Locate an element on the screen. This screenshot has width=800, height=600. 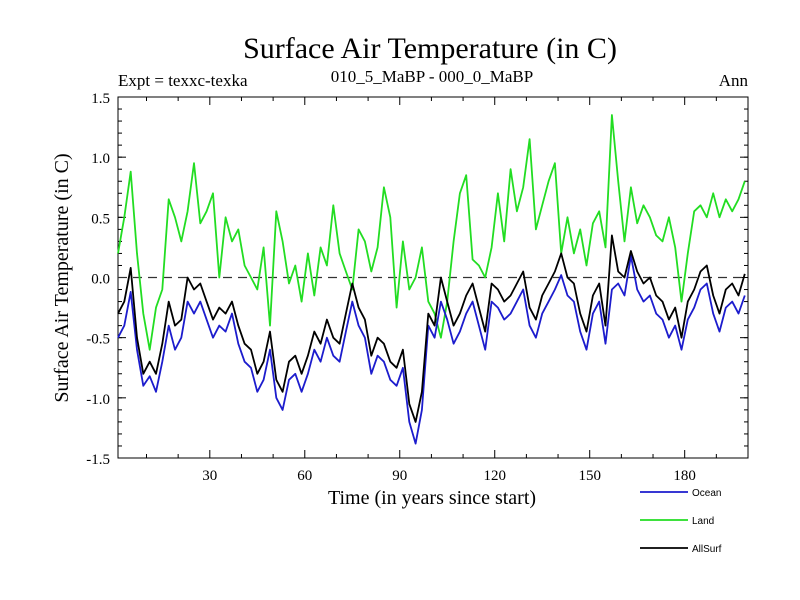
x-tick-label: 180 is located at coordinates (684, 476).